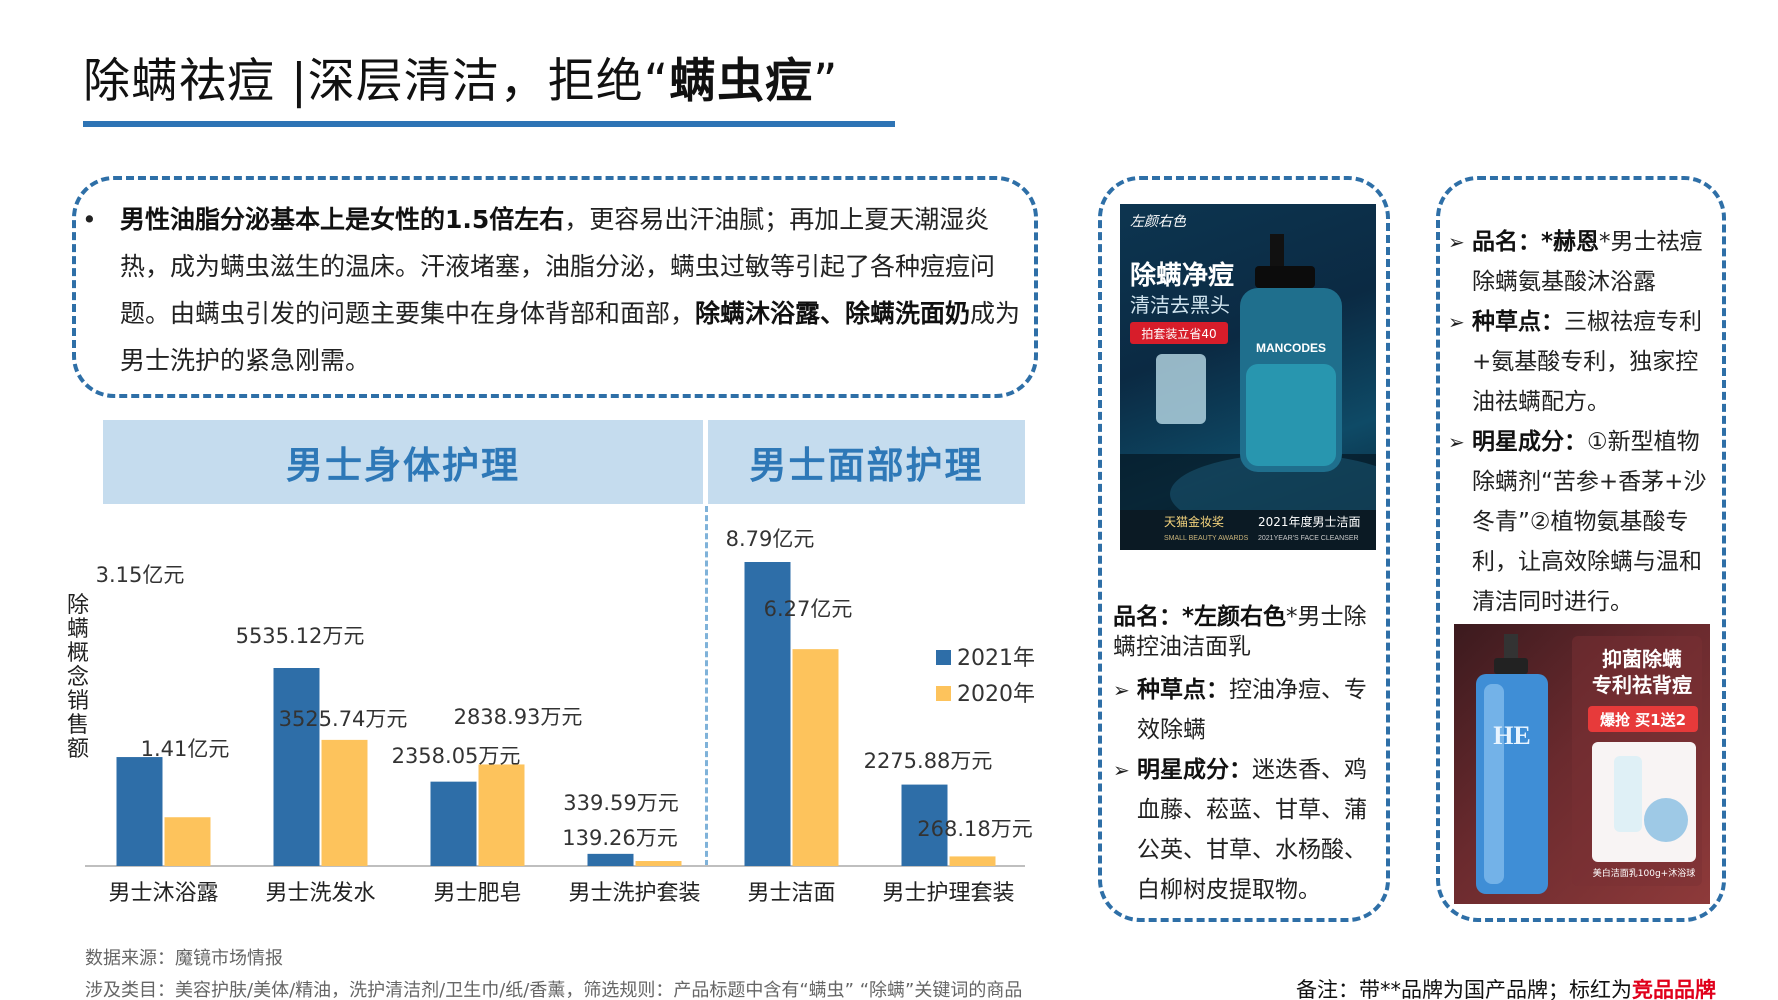 The width and height of the screenshot is (1778, 1000). Describe the element at coordinates (1642, 659) in the screenshot. I see `product2-headline-1: 抑菌除螨` at that location.